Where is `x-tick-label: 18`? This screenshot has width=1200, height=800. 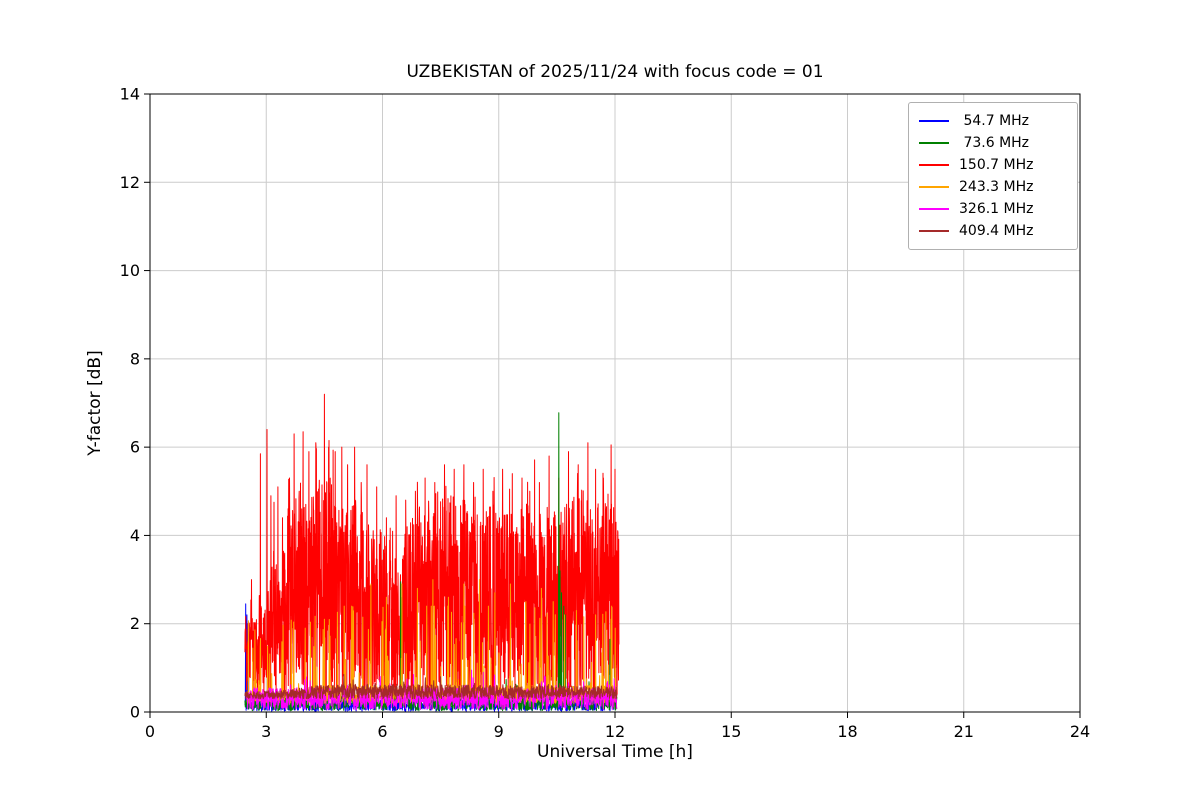 x-tick-label: 18 is located at coordinates (847, 731).